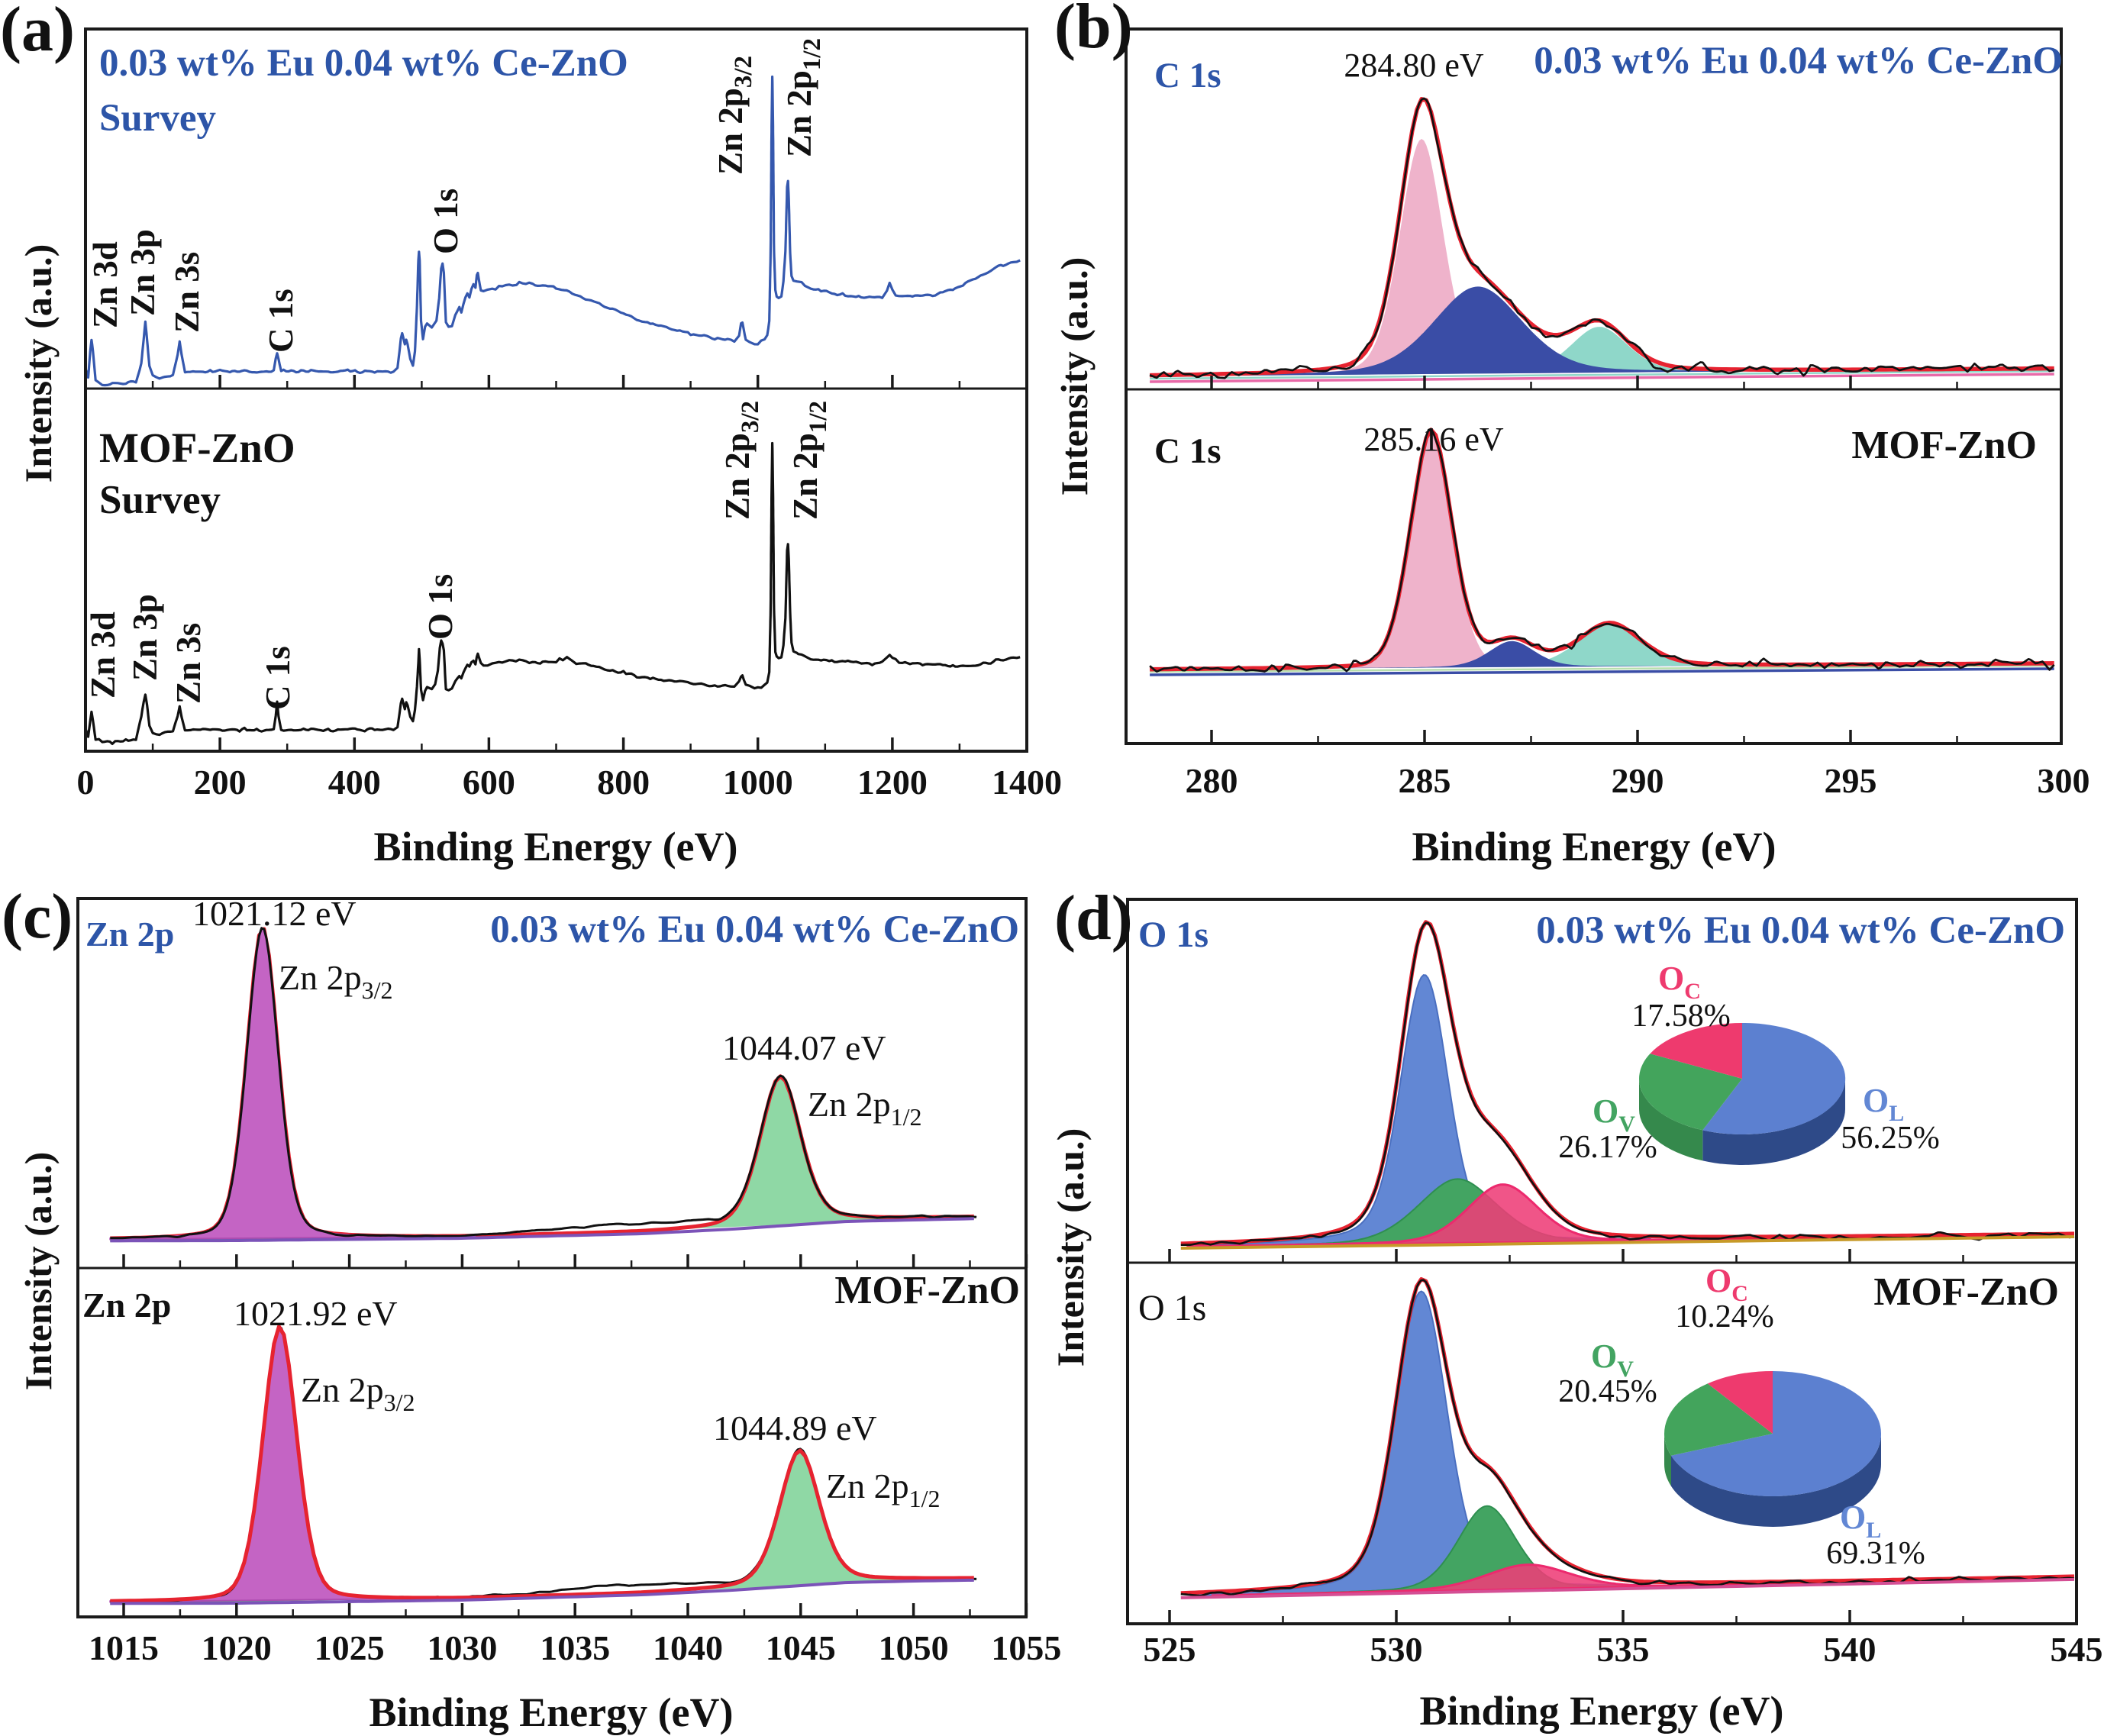  What do you see at coordinates (2077, 1649) in the screenshot?
I see `svg-text: 545` at bounding box center [2077, 1649].